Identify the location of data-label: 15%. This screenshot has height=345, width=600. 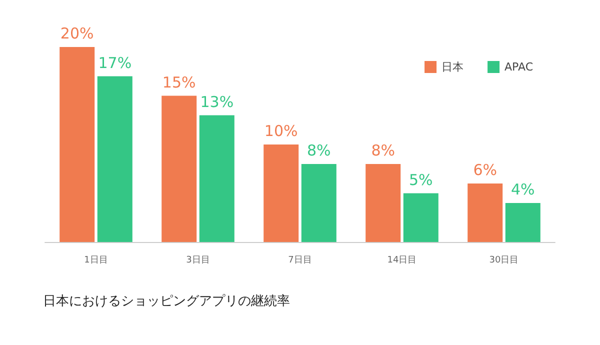
(179, 82).